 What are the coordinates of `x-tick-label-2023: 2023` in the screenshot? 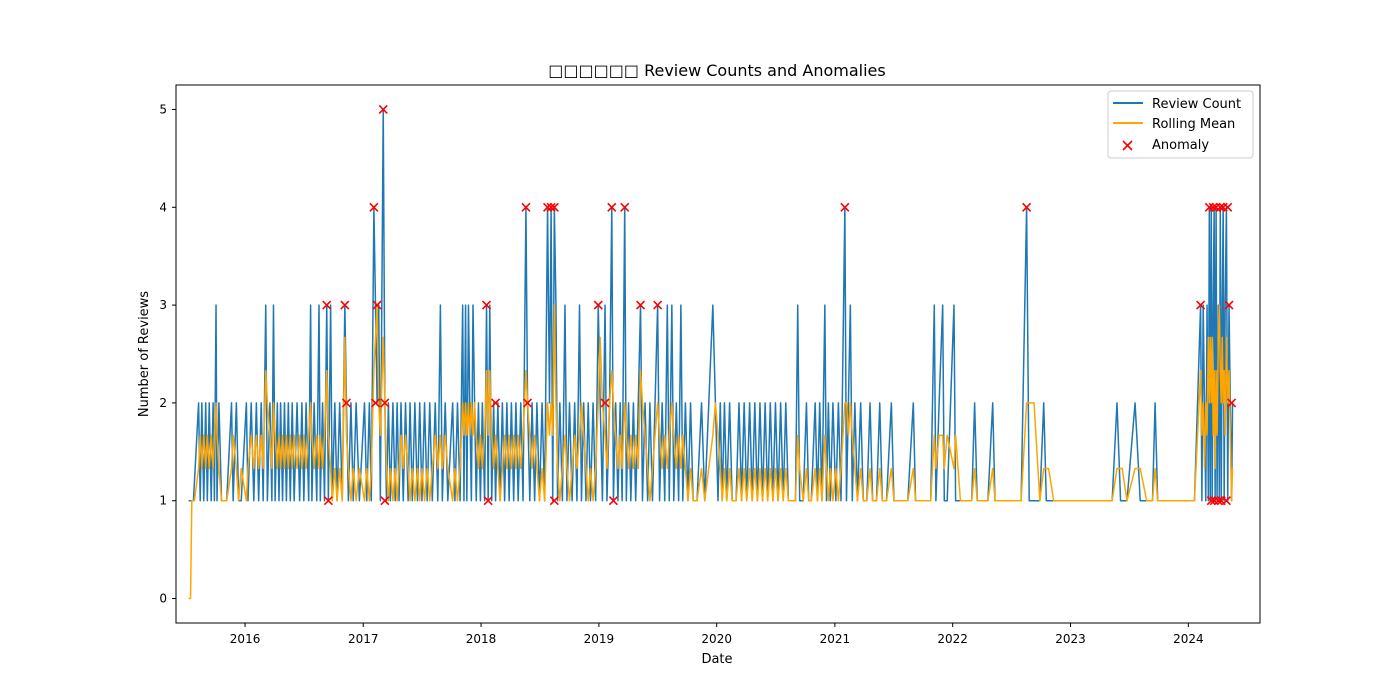 It's located at (1070, 639).